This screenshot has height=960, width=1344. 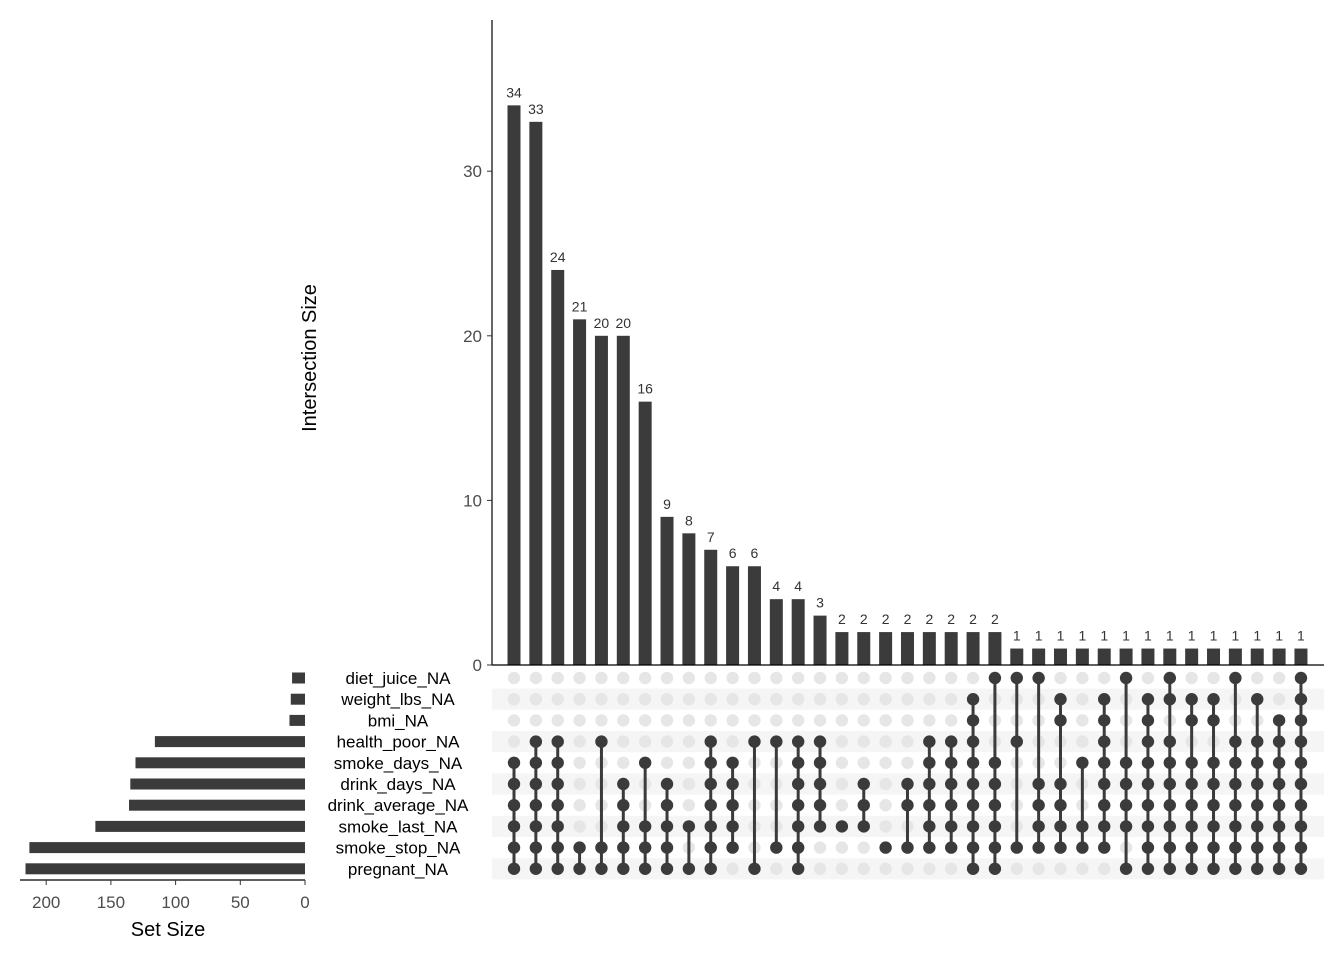 I want to click on intersection-bar-label: 21, so click(x=580, y=306).